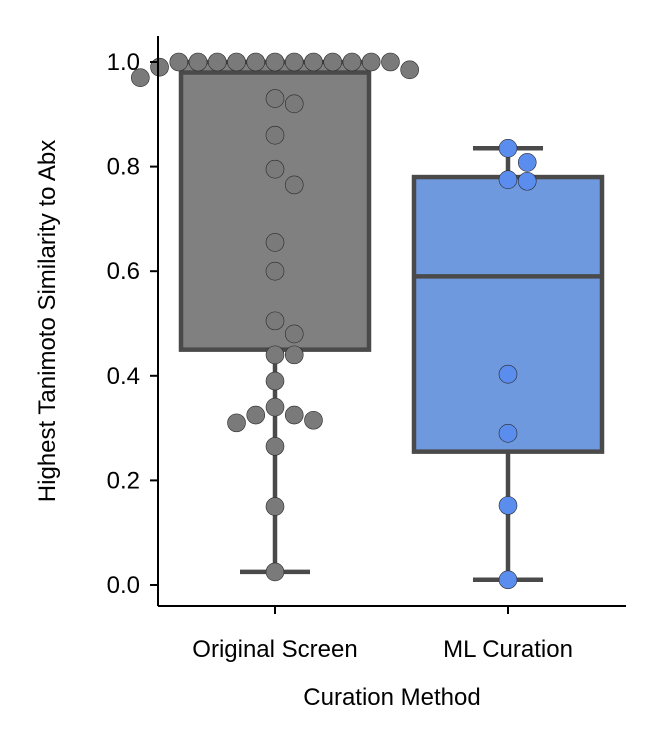 Image resolution: width=660 pixels, height=750 pixels. What do you see at coordinates (47, 321) in the screenshot?
I see `y-axis-title: Highest Tanimoto Similarity to Abx` at bounding box center [47, 321].